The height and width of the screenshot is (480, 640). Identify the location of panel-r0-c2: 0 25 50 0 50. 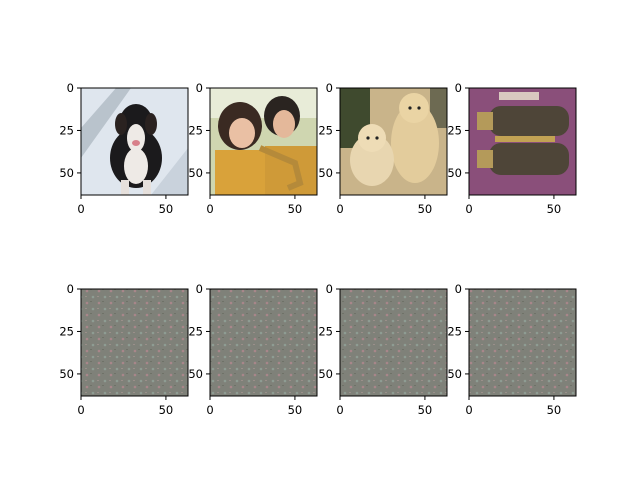
(382, 148).